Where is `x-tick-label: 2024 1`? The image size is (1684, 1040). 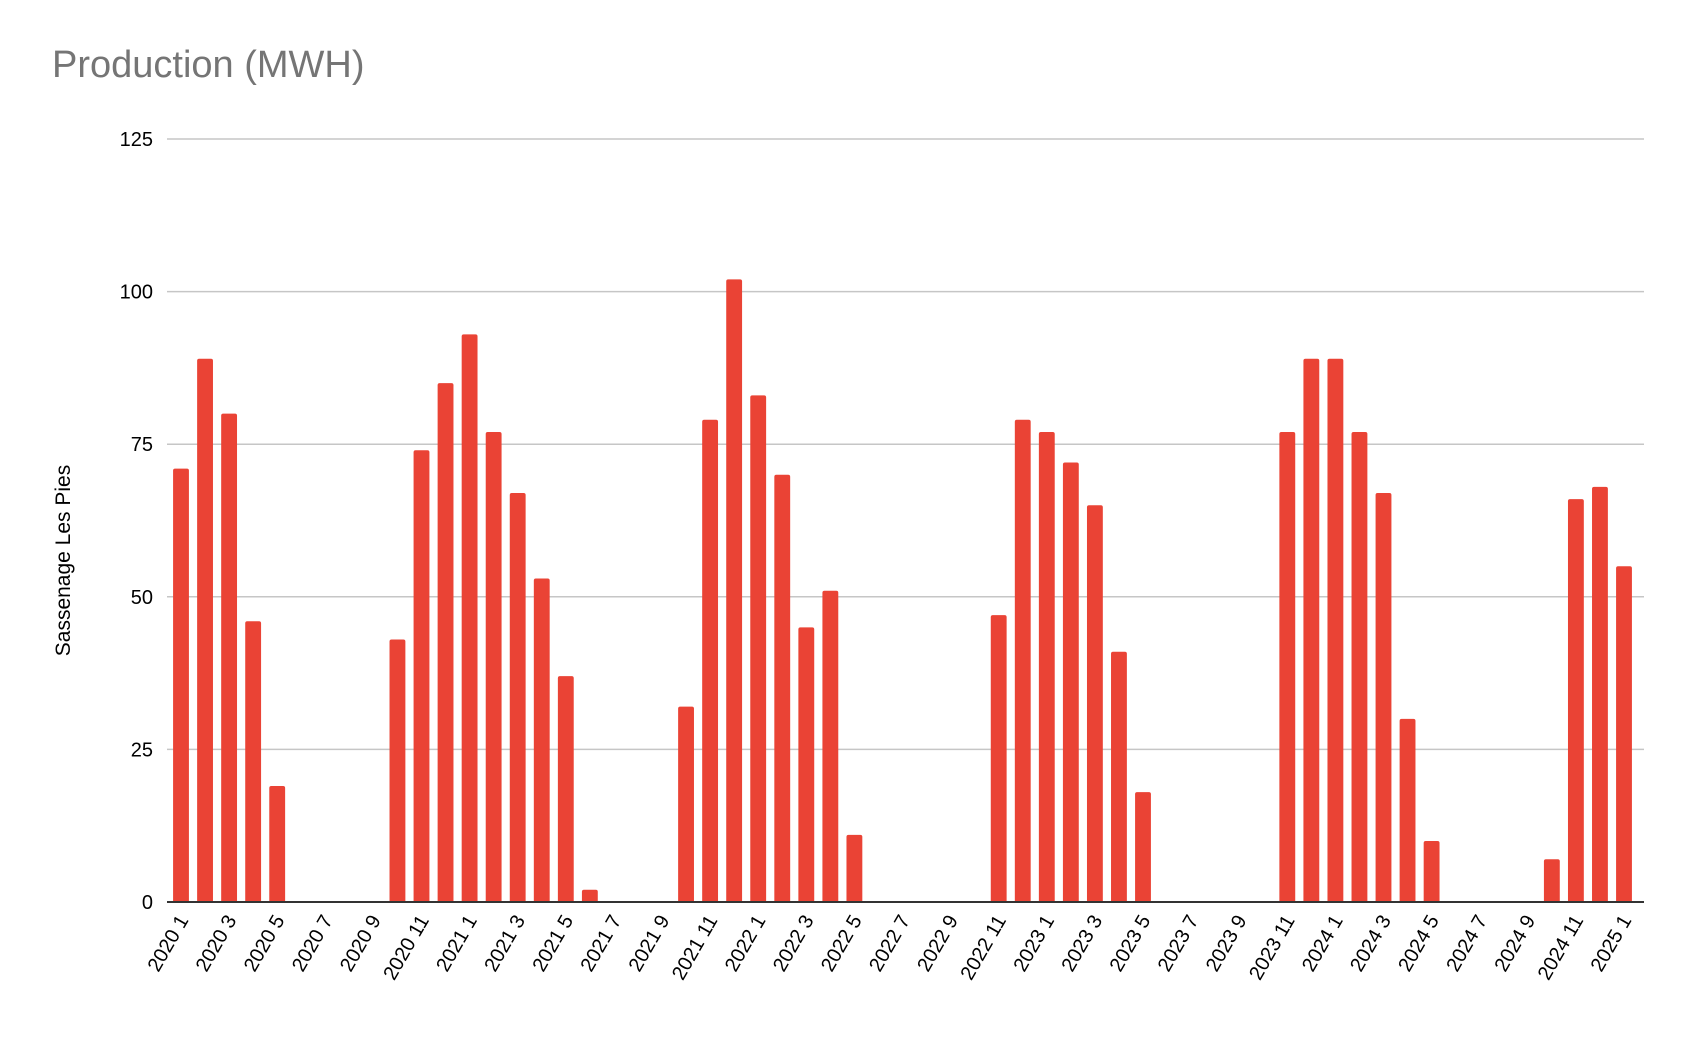
x-tick-label: 2024 1 is located at coordinates (1323, 944).